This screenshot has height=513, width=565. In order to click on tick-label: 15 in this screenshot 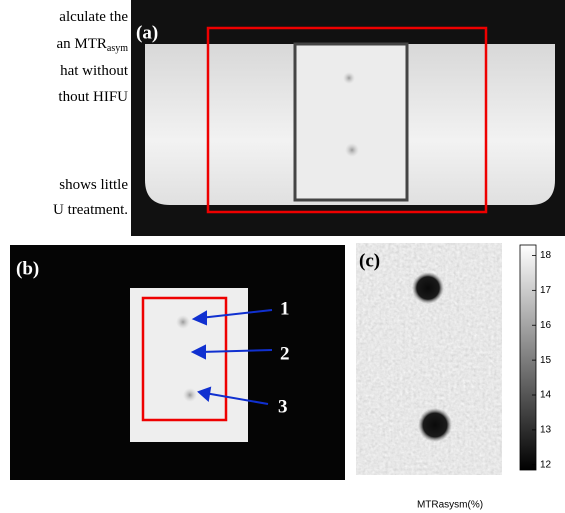, I will do `click(546, 360)`.